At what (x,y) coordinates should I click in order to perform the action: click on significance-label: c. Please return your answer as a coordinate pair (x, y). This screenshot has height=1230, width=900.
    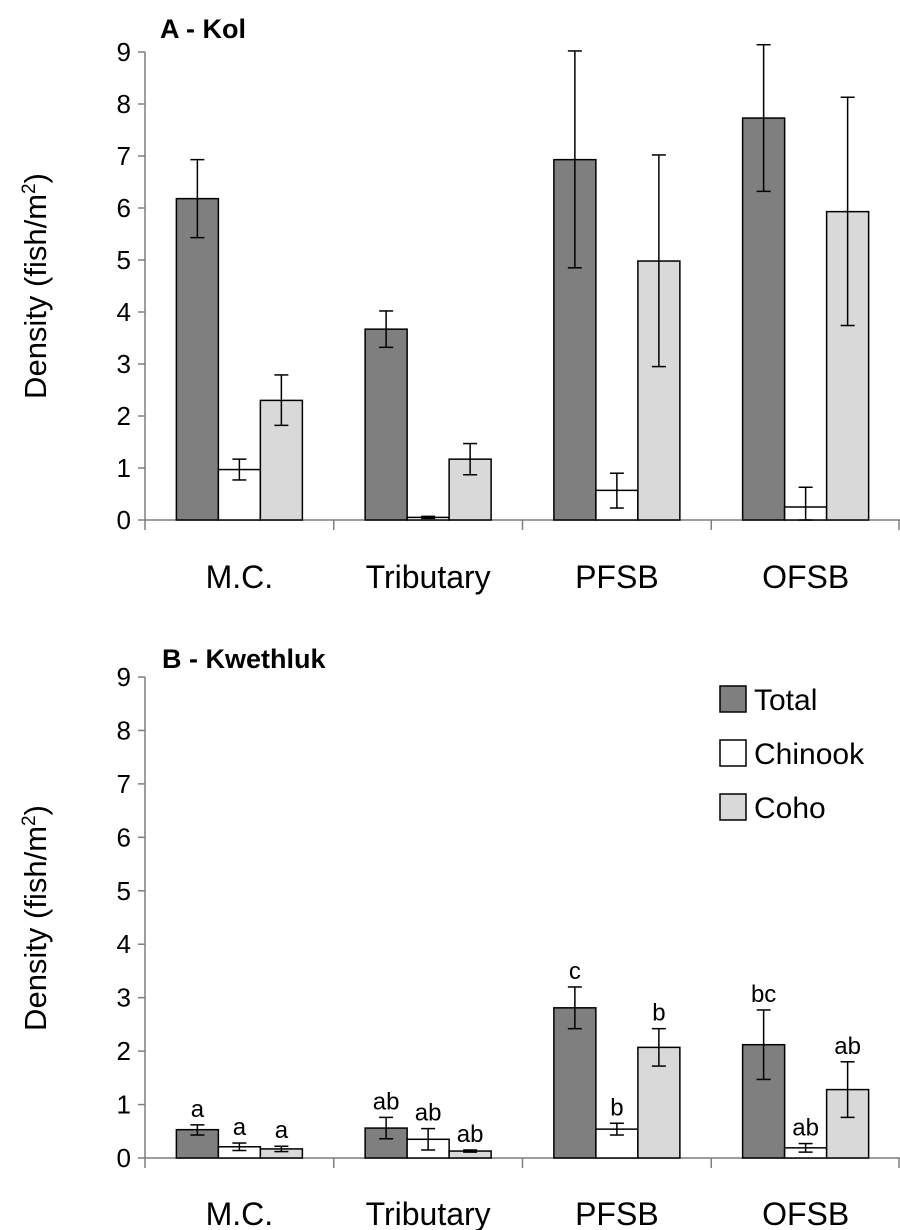
    Looking at the image, I should click on (575, 971).